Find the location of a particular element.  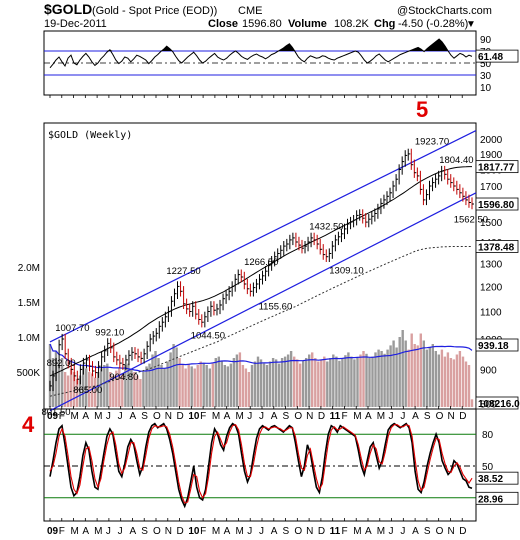

x-tick-label-lower: J is located at coordinates (249, 531).